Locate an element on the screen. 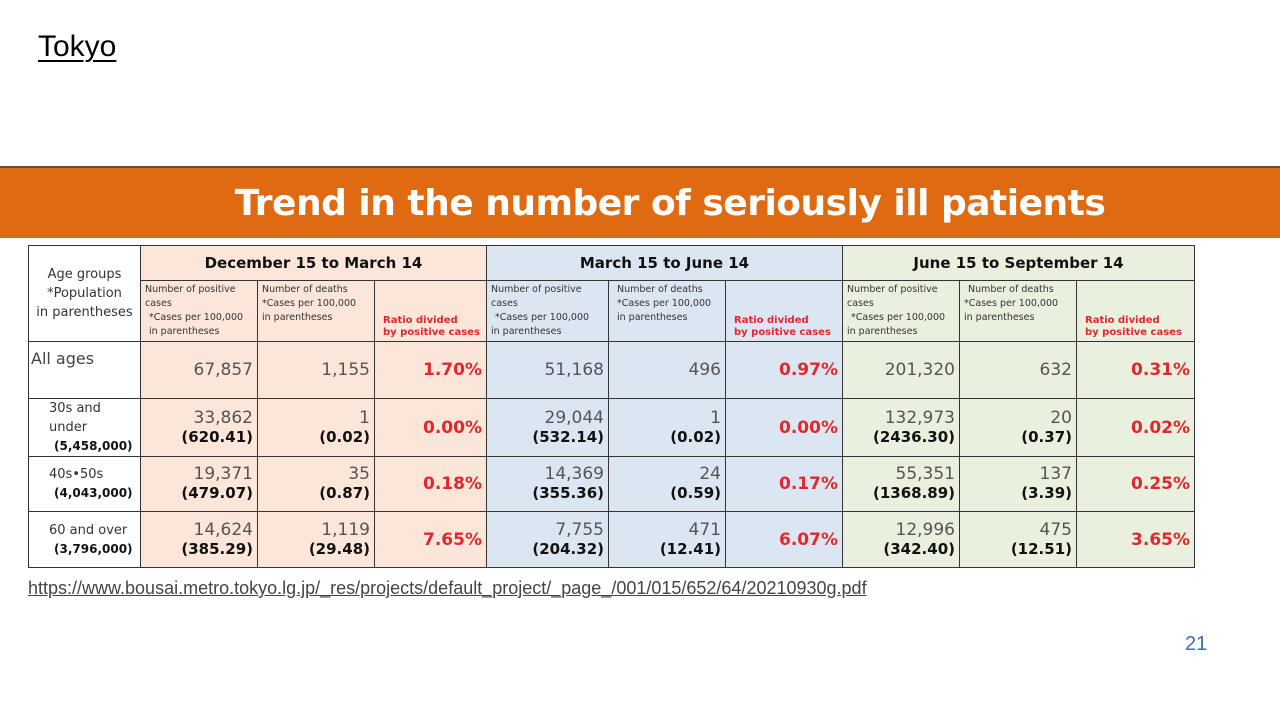 The width and height of the screenshot is (1280, 720). population-label: (3,796,000) is located at coordinates (93, 548).